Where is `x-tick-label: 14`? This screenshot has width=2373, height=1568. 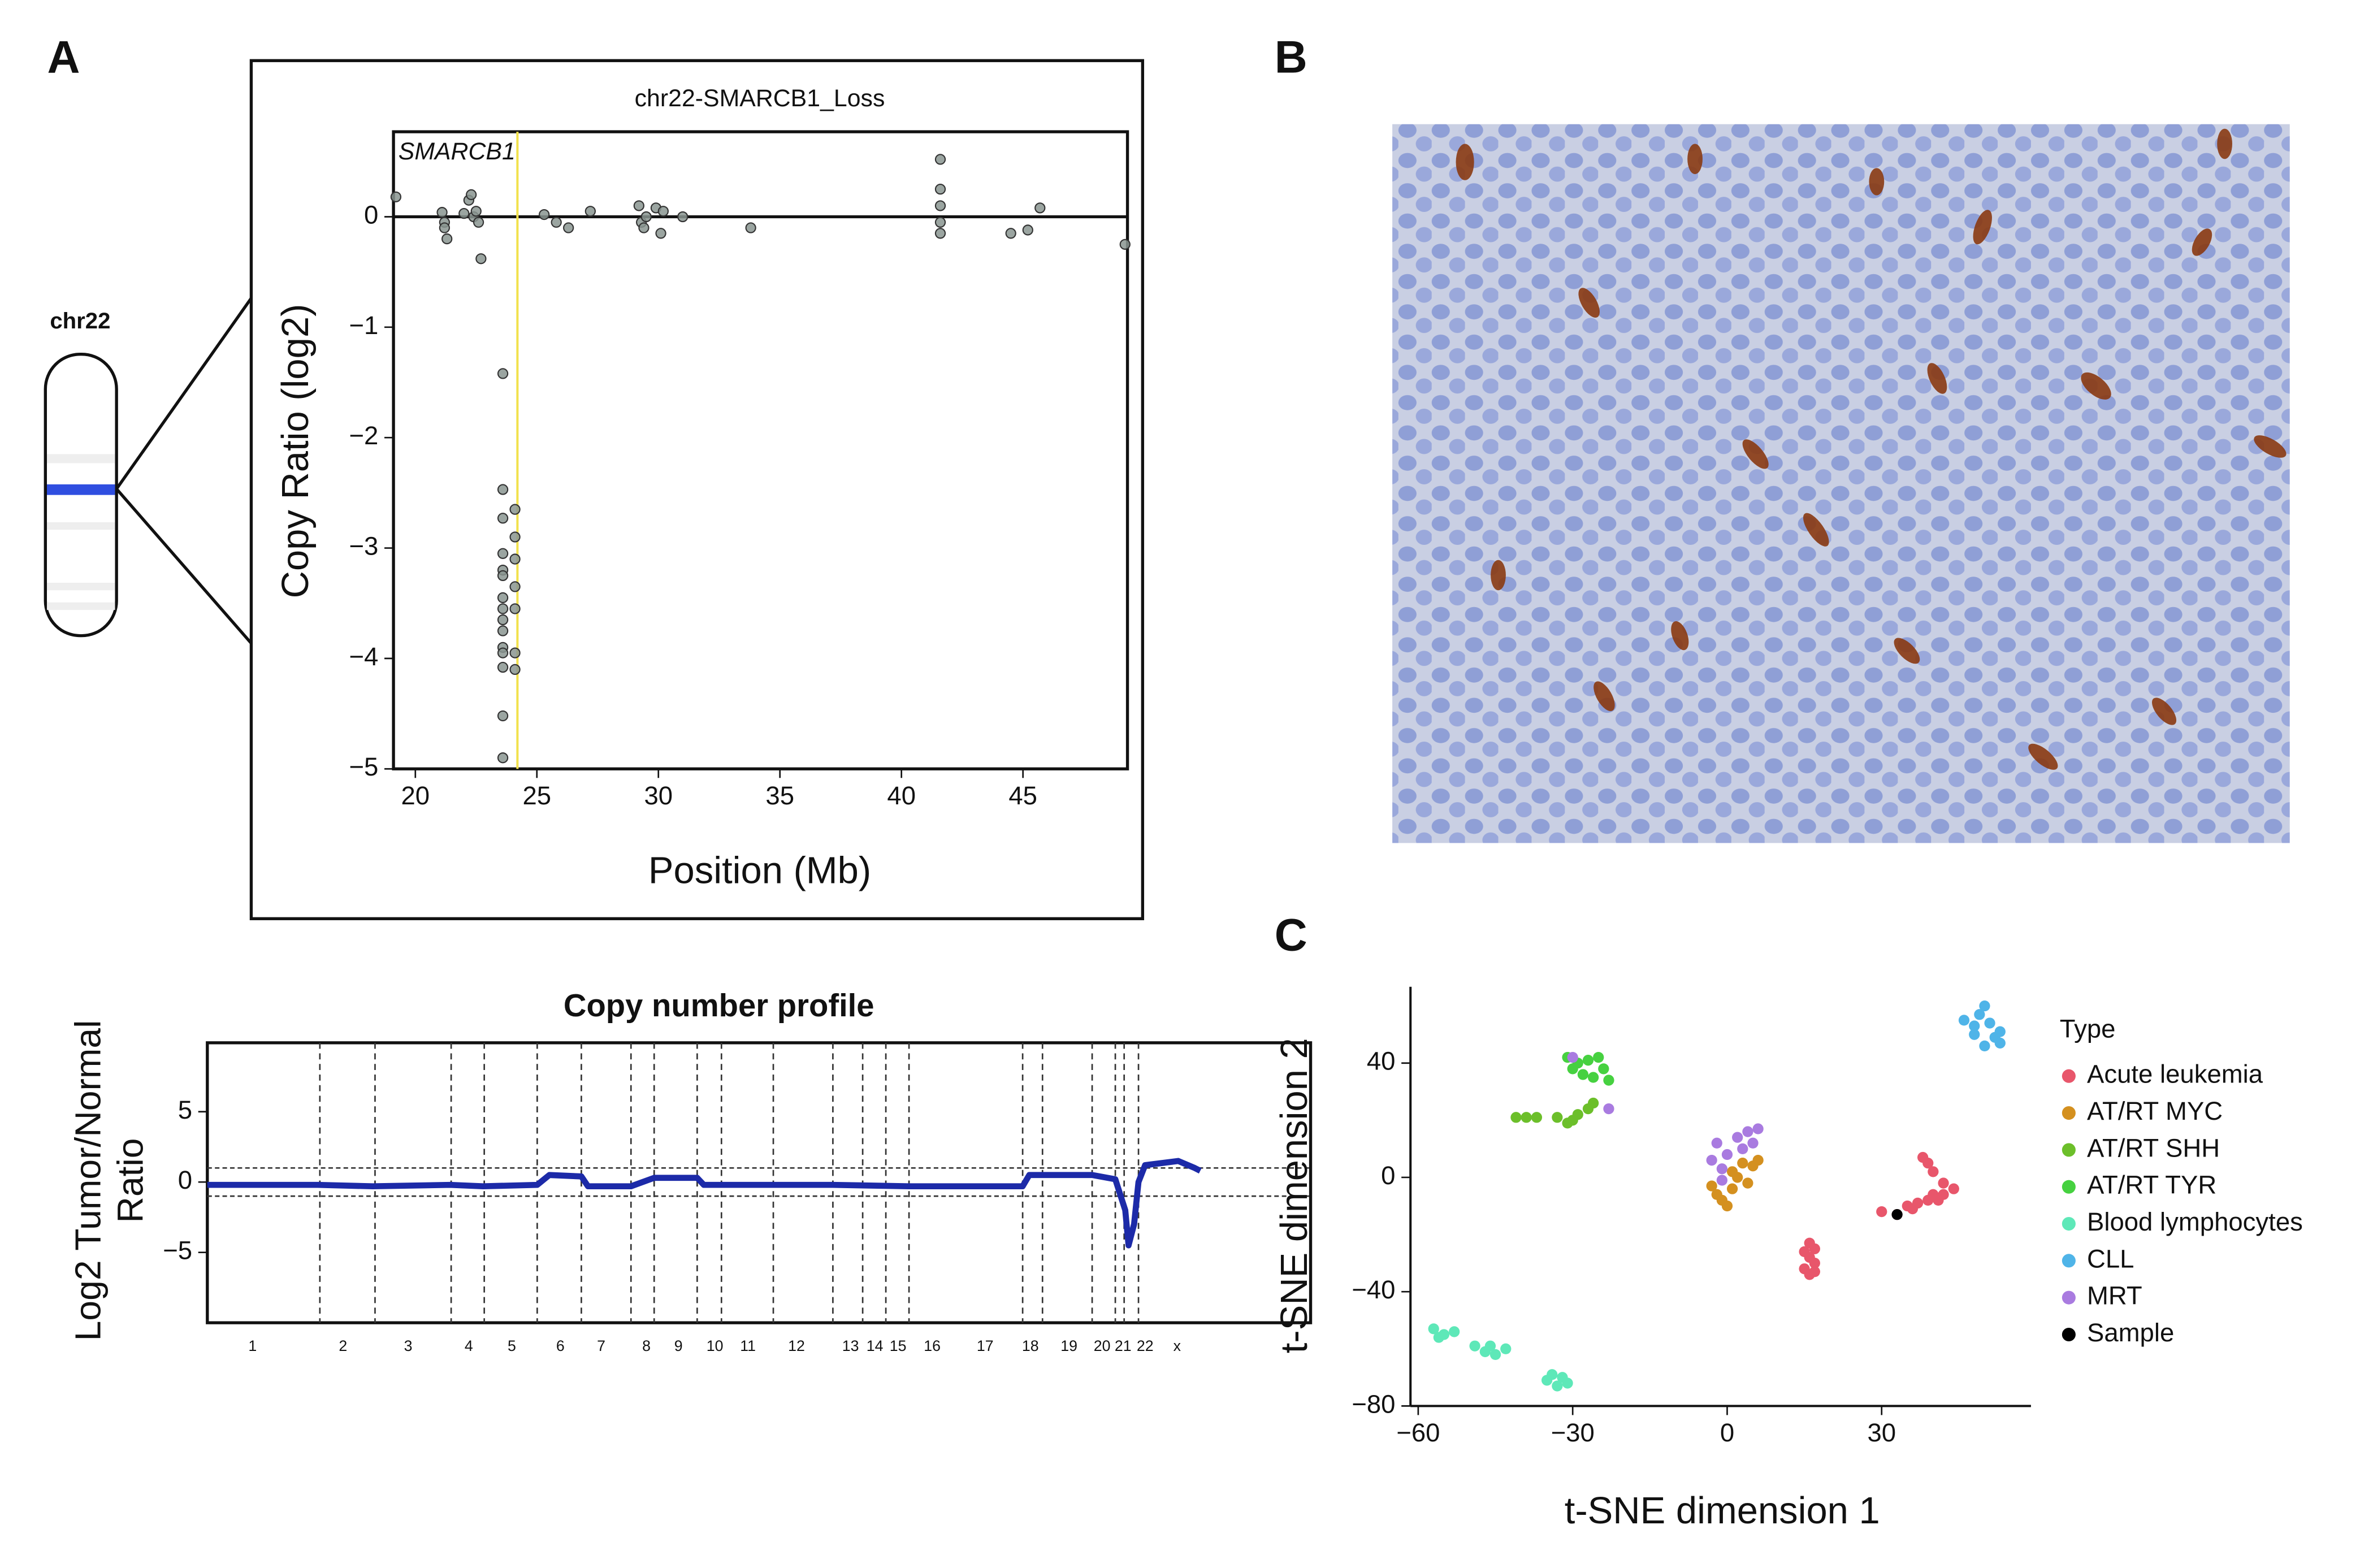
x-tick-label: 14 is located at coordinates (875, 1345).